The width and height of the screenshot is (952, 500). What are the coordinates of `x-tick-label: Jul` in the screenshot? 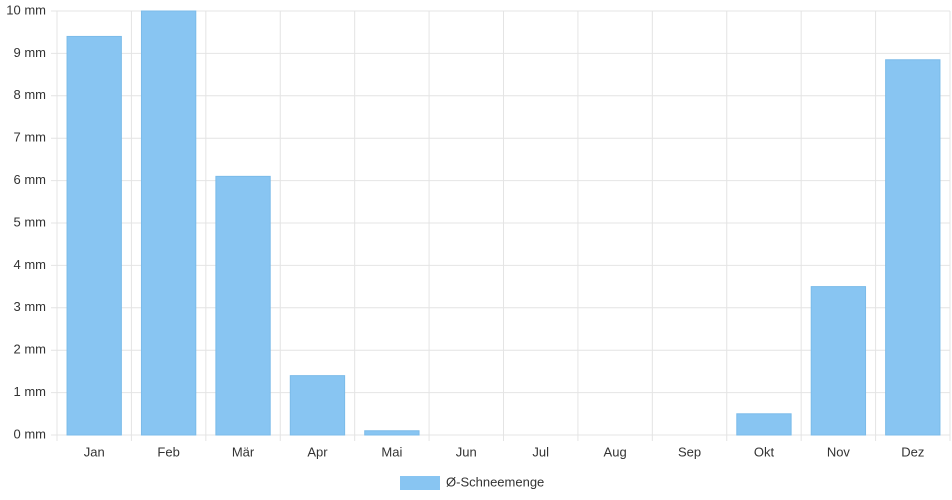 It's located at (540, 451).